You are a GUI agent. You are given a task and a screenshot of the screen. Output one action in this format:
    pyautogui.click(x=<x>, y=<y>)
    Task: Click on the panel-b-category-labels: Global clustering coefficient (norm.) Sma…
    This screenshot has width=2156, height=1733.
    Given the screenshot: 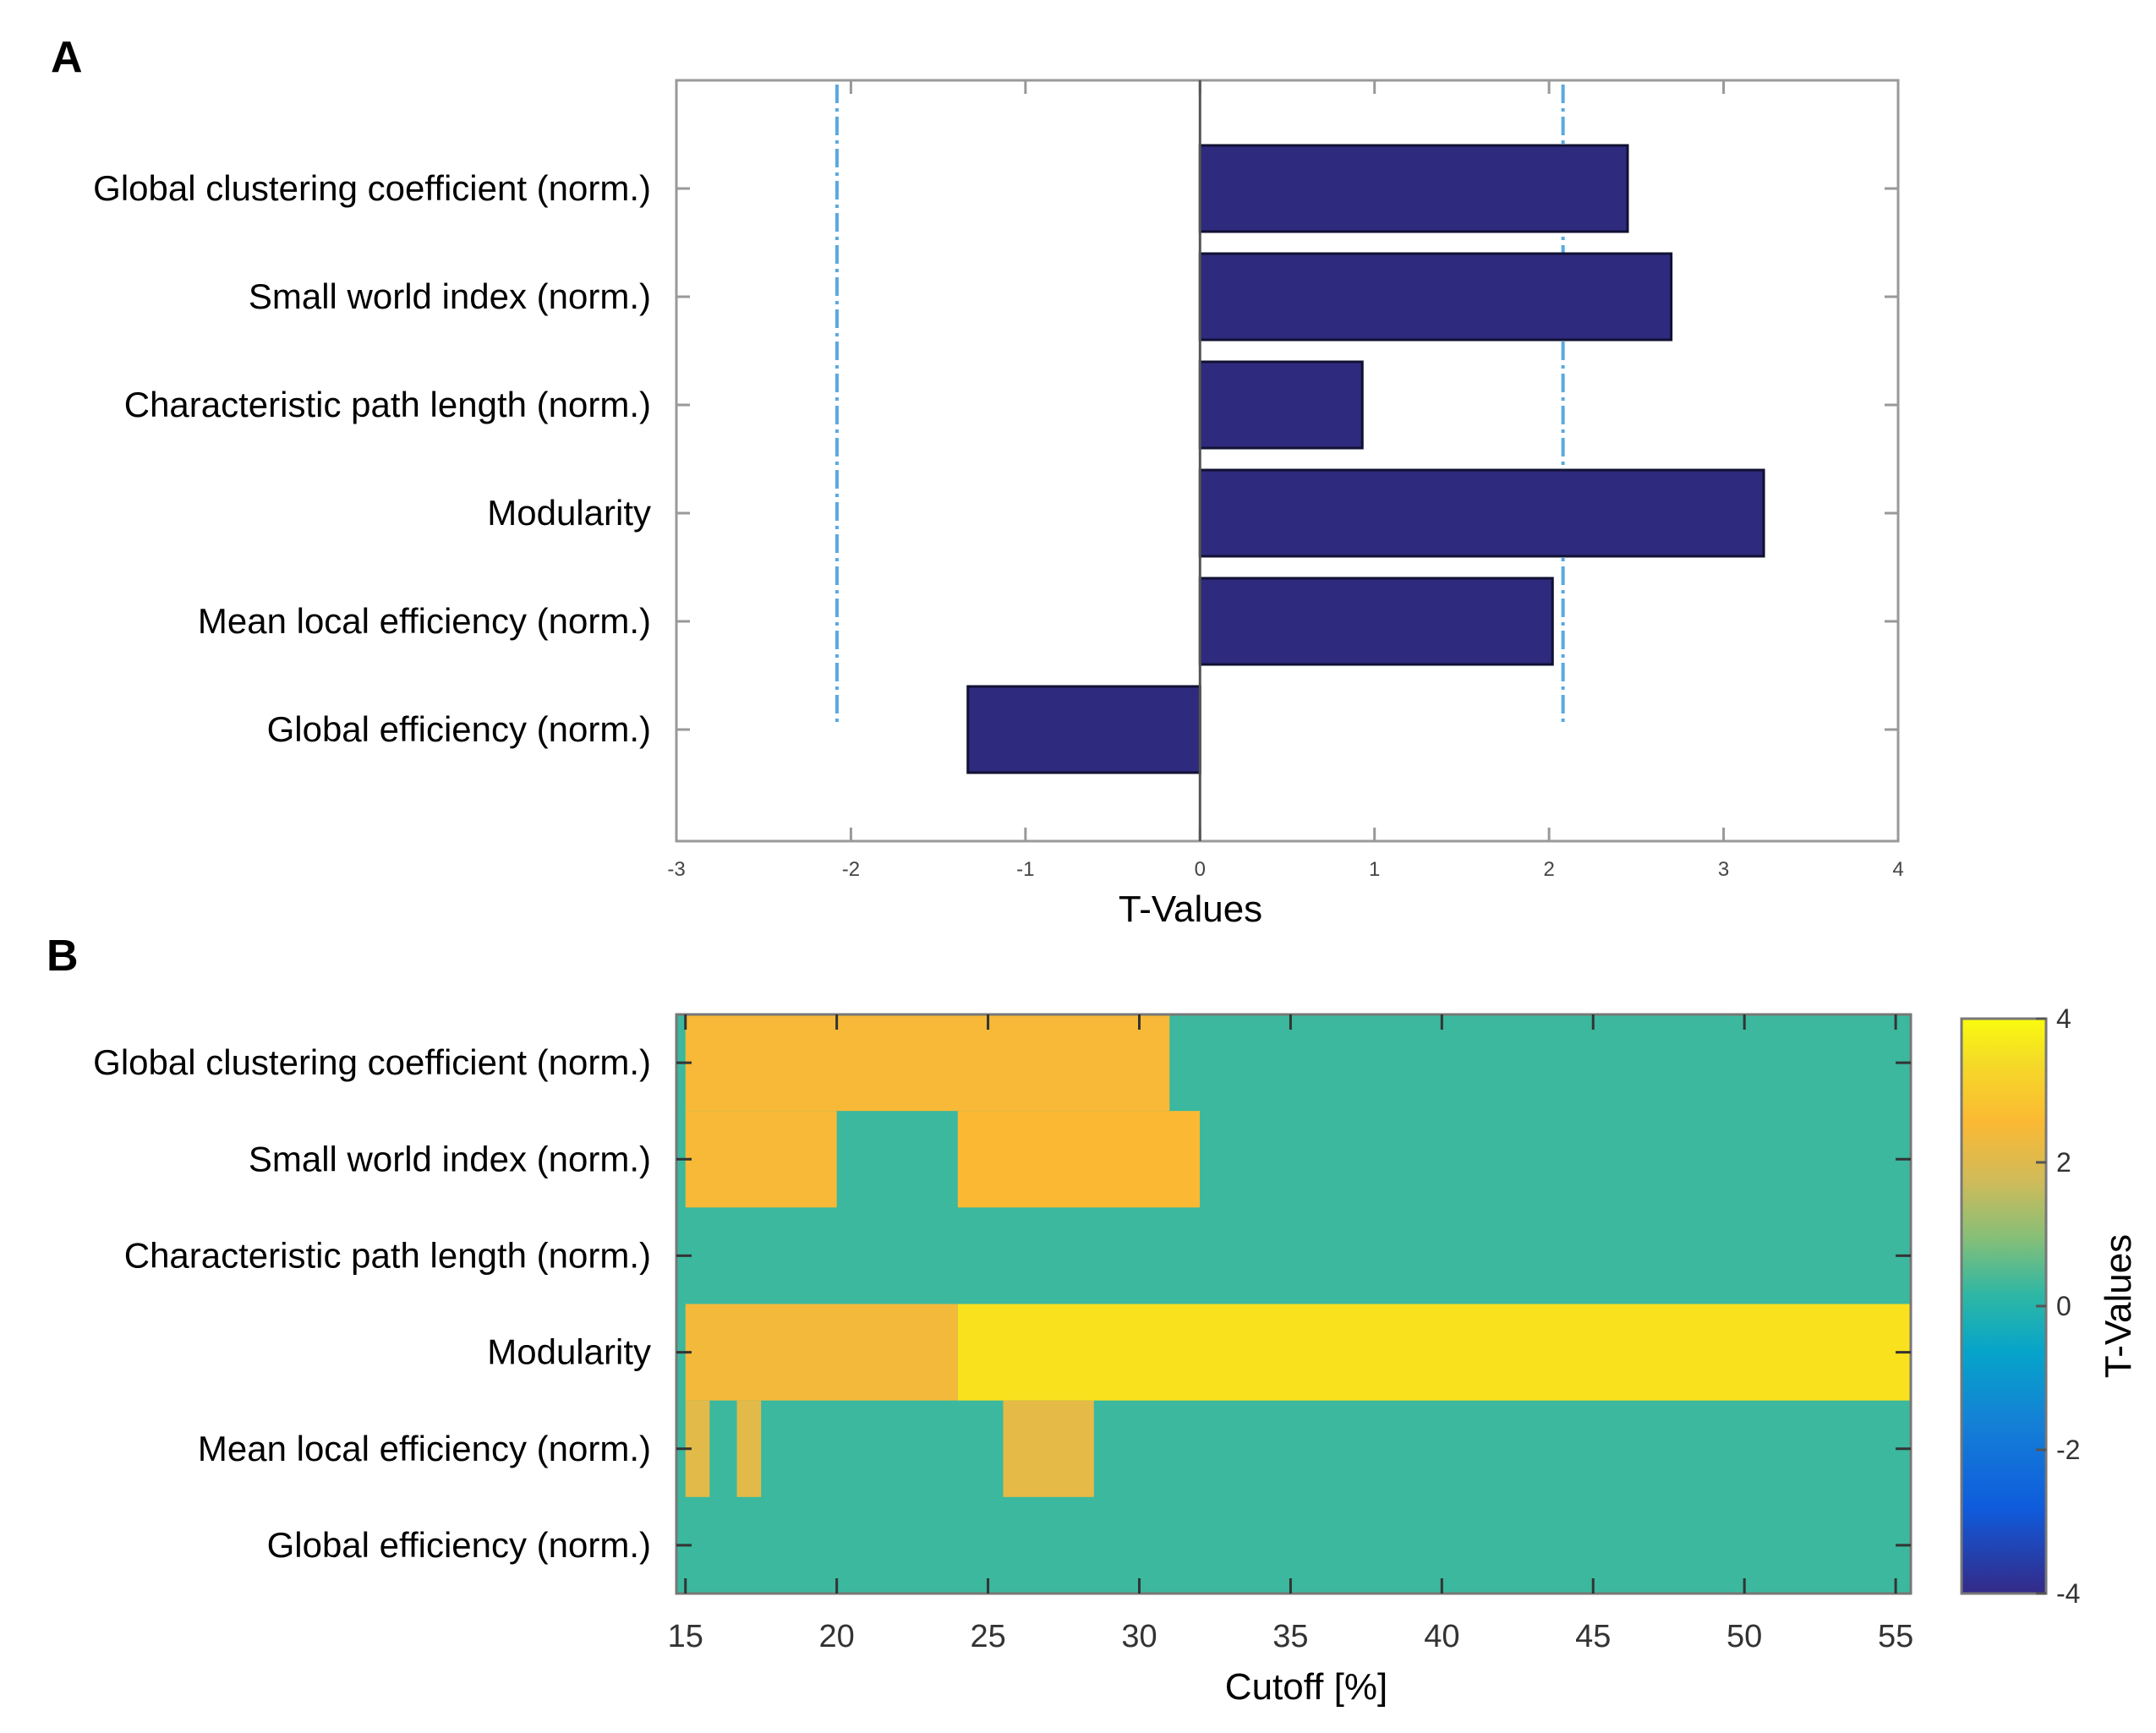 What is the action you would take?
    pyautogui.click(x=372, y=1303)
    